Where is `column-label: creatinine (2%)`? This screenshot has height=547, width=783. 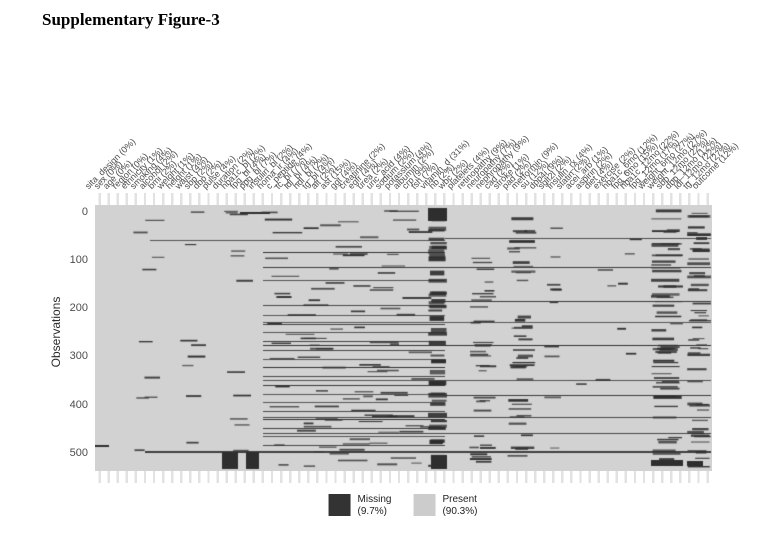
column-label: creatinine (2%) is located at coordinates (361, 166).